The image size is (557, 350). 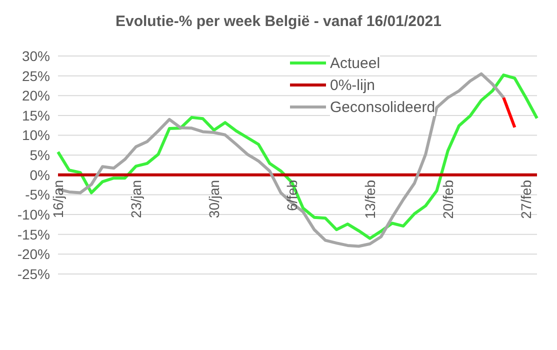 What do you see at coordinates (40, 155) in the screenshot?
I see `y-tick-label: 5%` at bounding box center [40, 155].